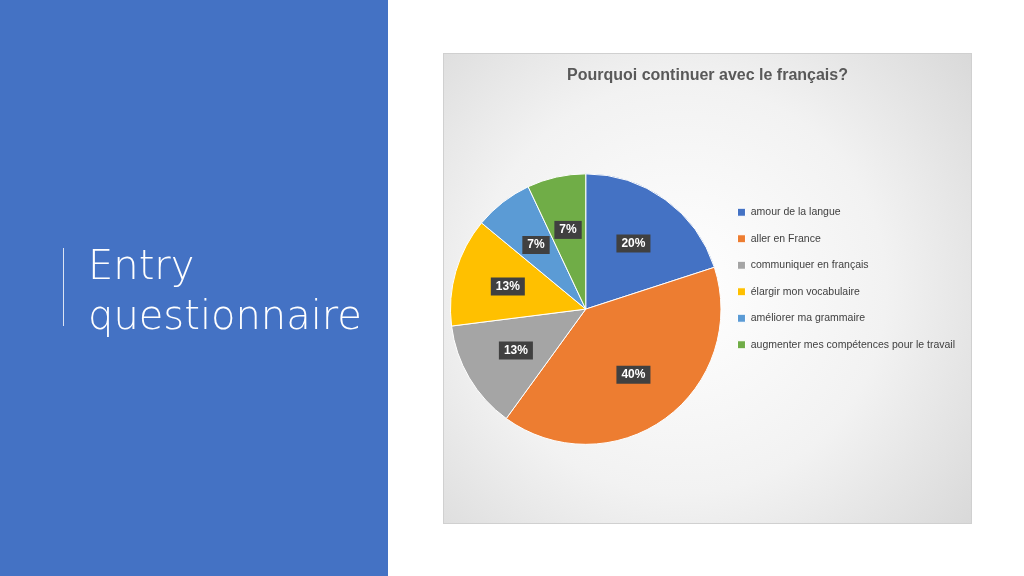  I want to click on text: Entry questionnaire, so click(225, 290).